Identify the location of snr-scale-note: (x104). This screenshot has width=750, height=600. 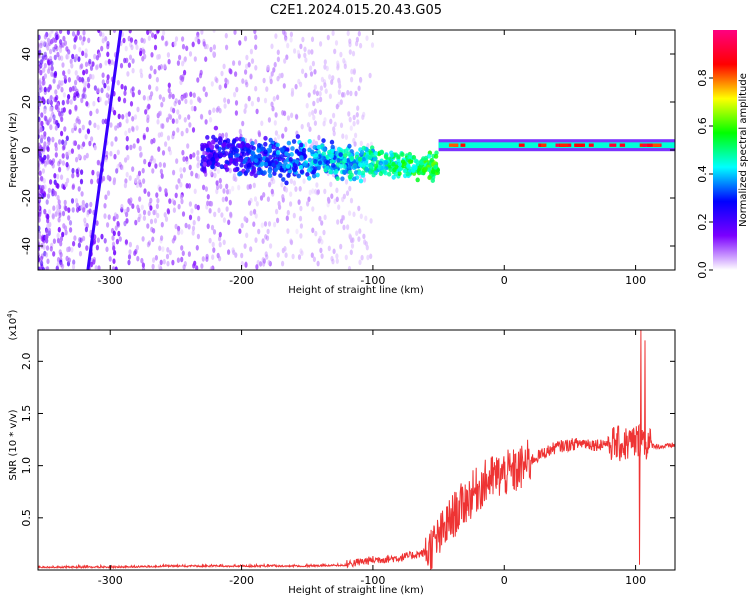
(12, 324).